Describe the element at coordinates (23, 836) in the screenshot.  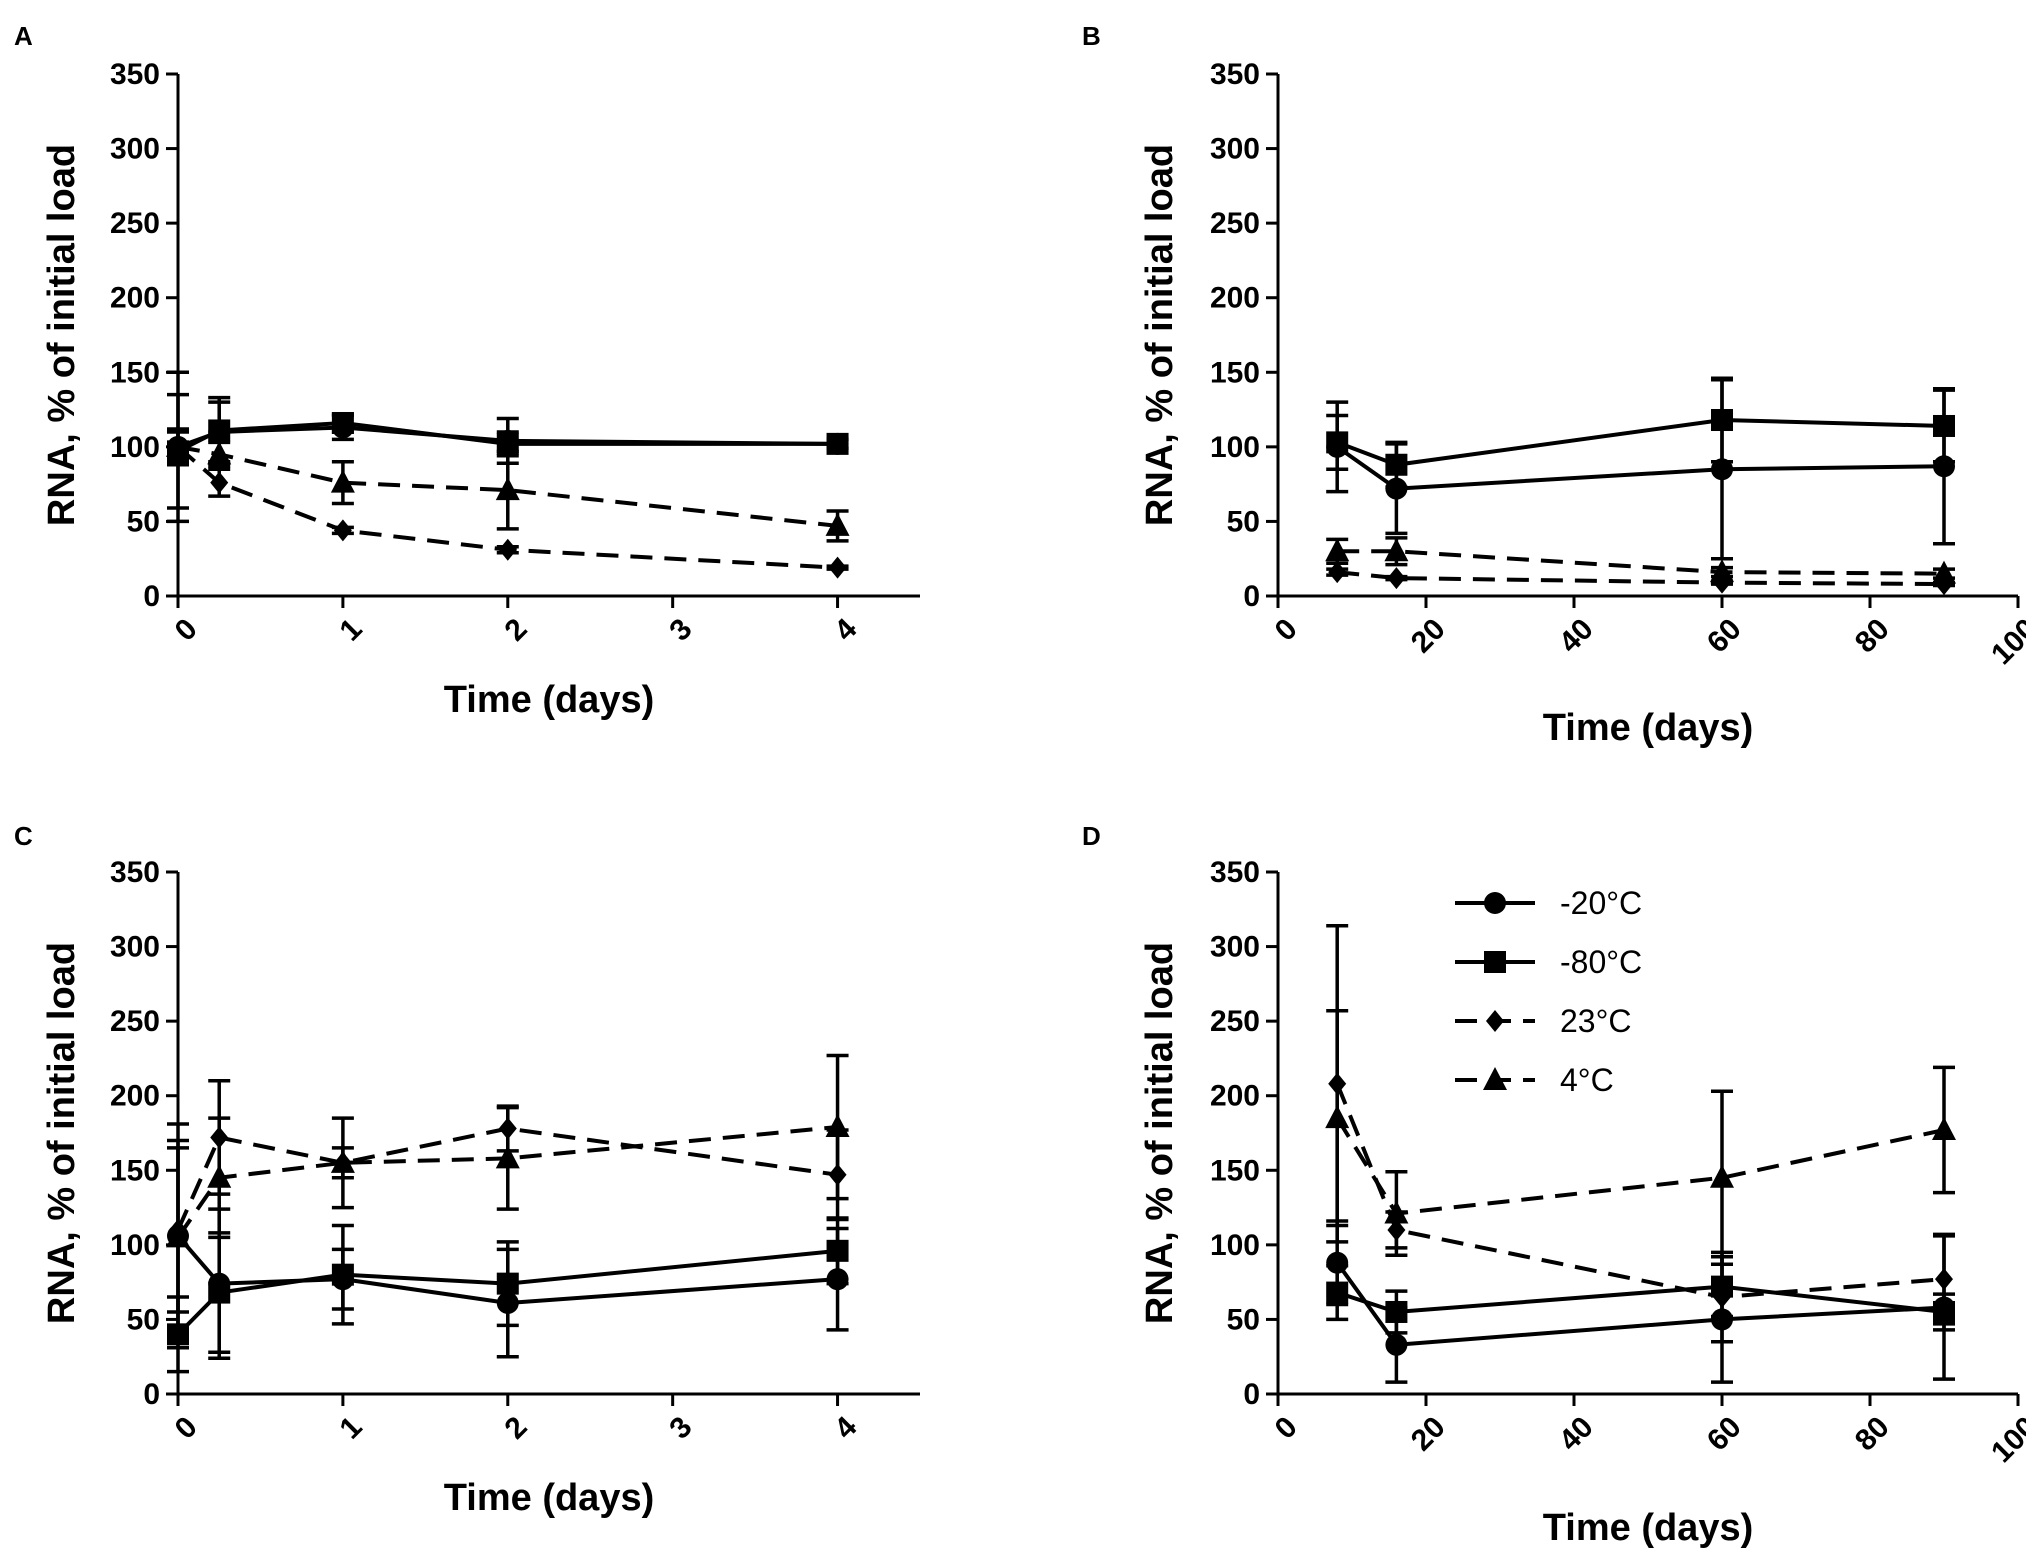
I see `panel-label: C` at that location.